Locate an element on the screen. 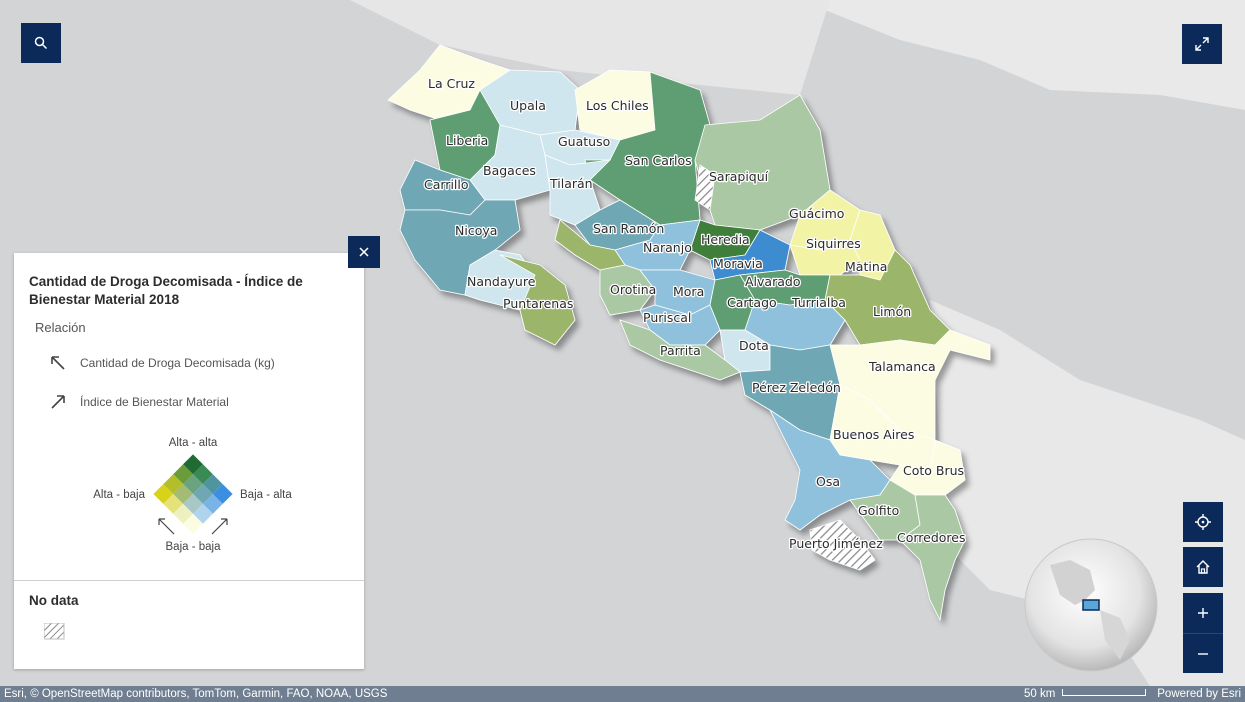 This screenshot has width=1245, height=702. region-label: Nandayure is located at coordinates (501, 281).